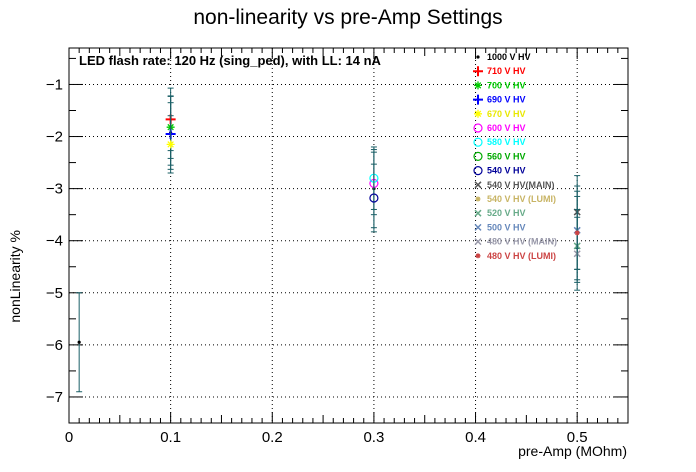  Describe the element at coordinates (54, 345) in the screenshot. I see `y-tick-label: −6` at that location.